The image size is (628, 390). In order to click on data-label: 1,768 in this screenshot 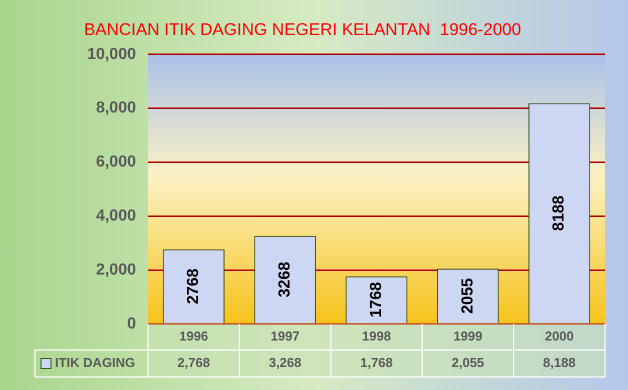, I will do `click(376, 362)`.